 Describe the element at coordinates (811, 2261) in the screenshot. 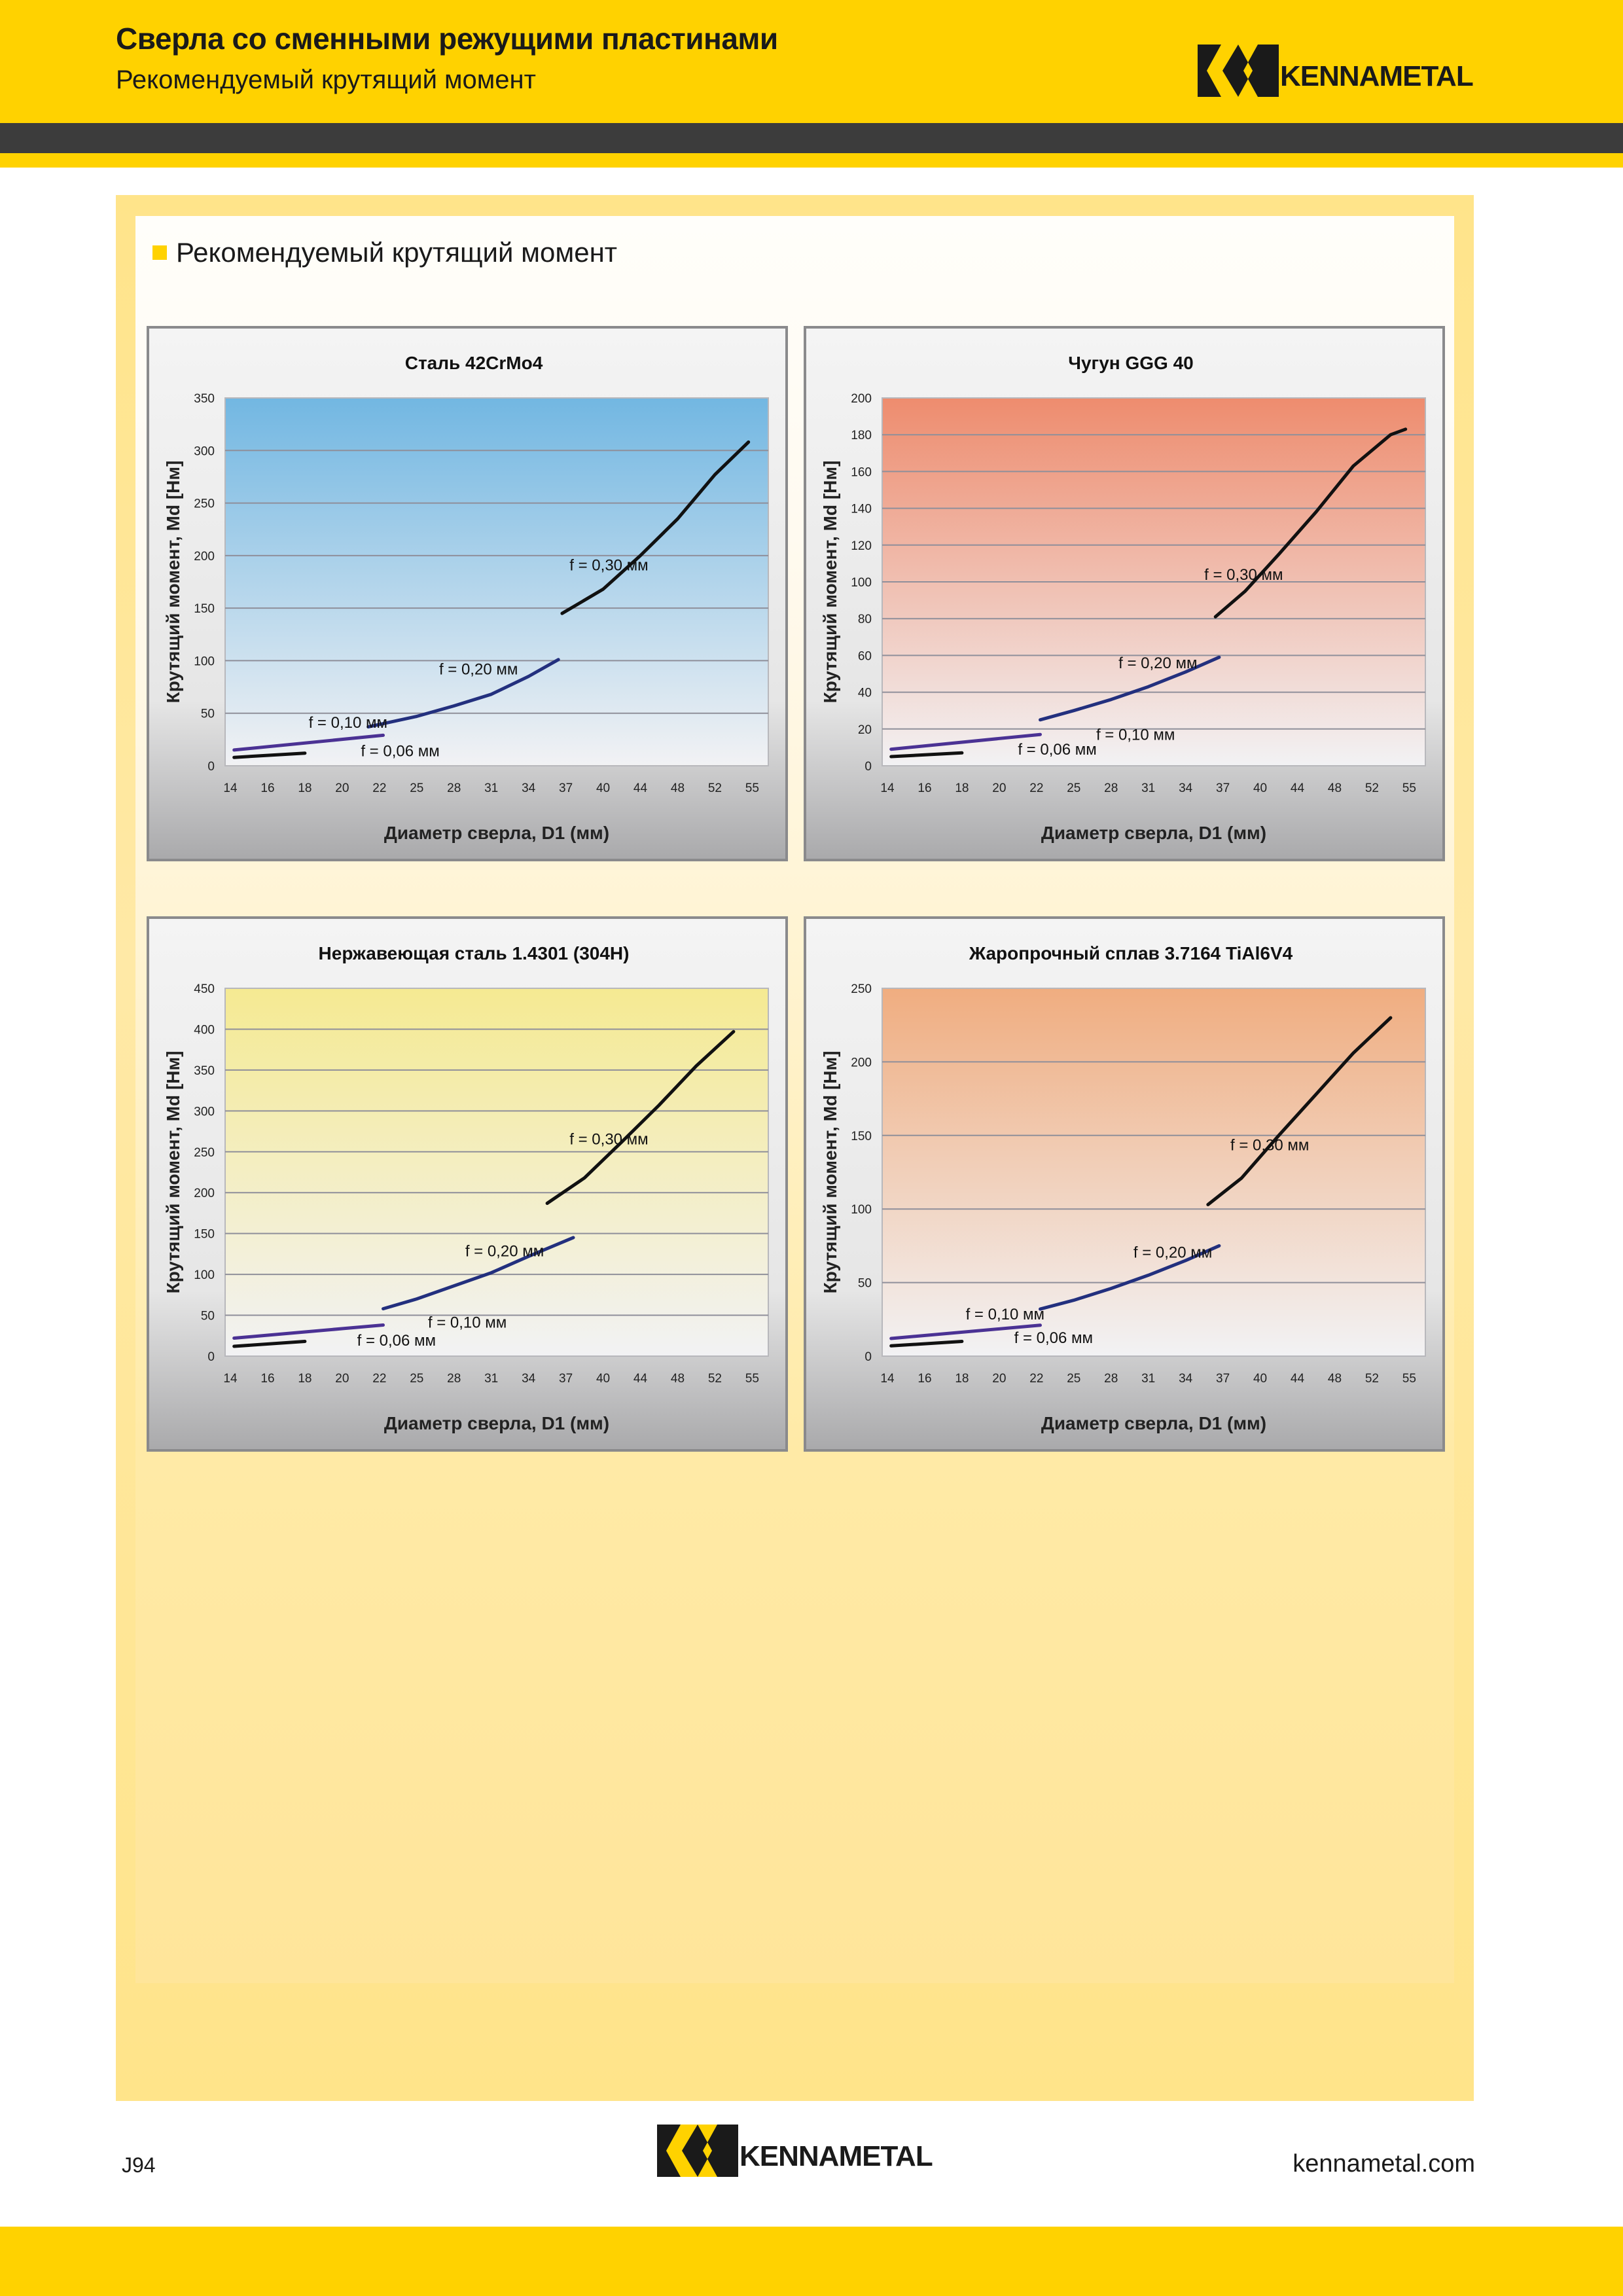

I see `footer-bar` at that location.